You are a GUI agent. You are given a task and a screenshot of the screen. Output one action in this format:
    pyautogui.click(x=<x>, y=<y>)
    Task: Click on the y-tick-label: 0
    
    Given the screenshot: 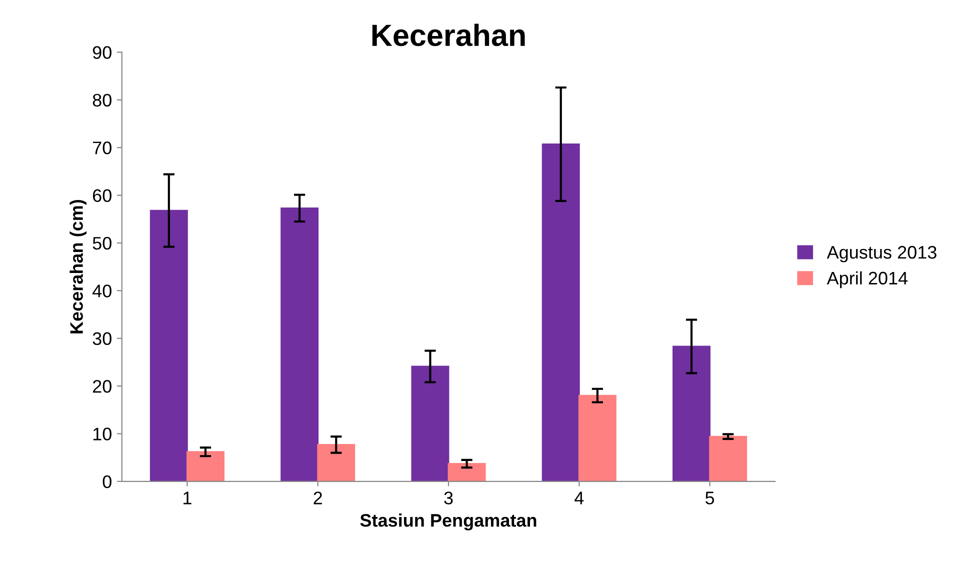 What is the action you would take?
    pyautogui.click(x=107, y=481)
    